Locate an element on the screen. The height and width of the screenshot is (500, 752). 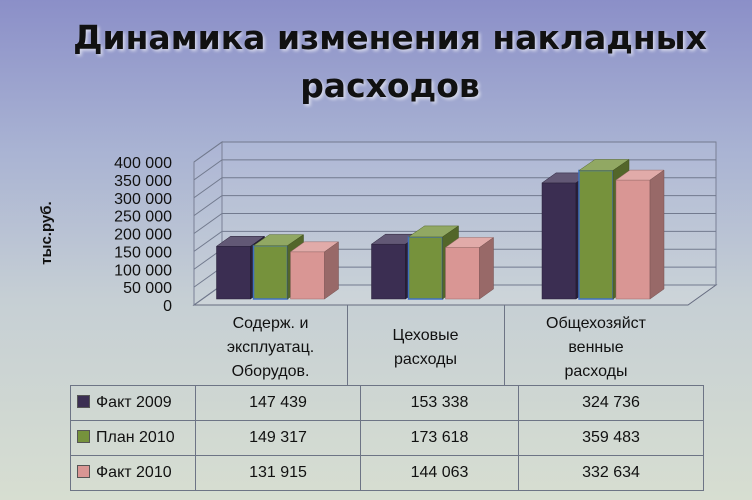
y-tick-label: 300 000 is located at coordinates (143, 199).